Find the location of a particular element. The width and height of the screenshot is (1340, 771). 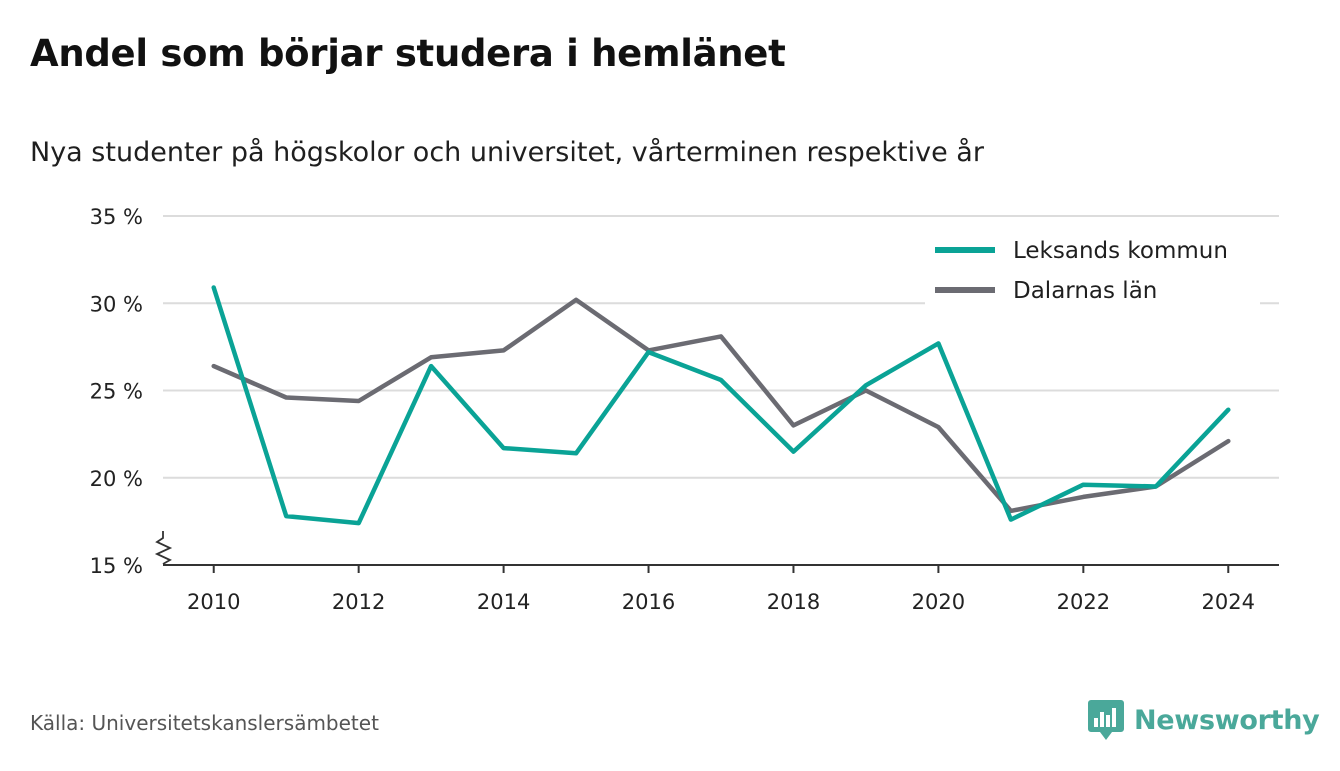

x-tick-label: 2022 is located at coordinates (1083, 602).